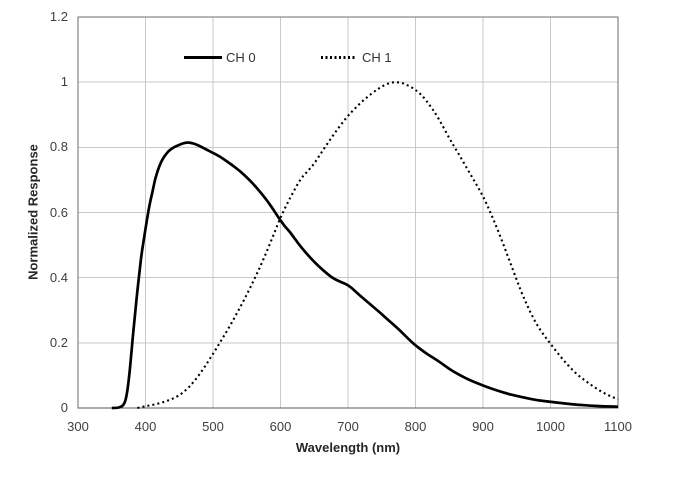  I want to click on dotted-line-sample-icon, so click(338, 57).